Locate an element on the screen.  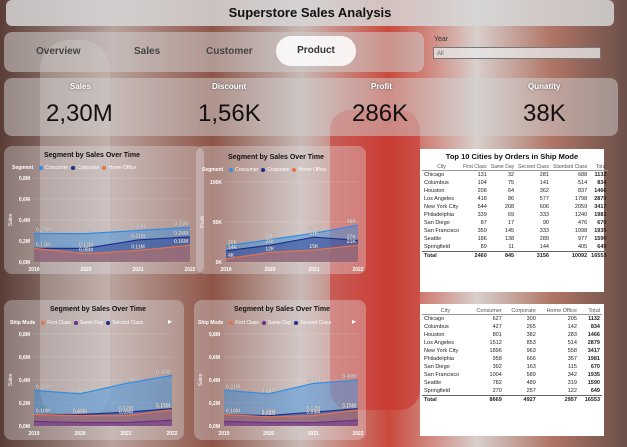
legend-item: Same Day is located at coordinates (279, 323).